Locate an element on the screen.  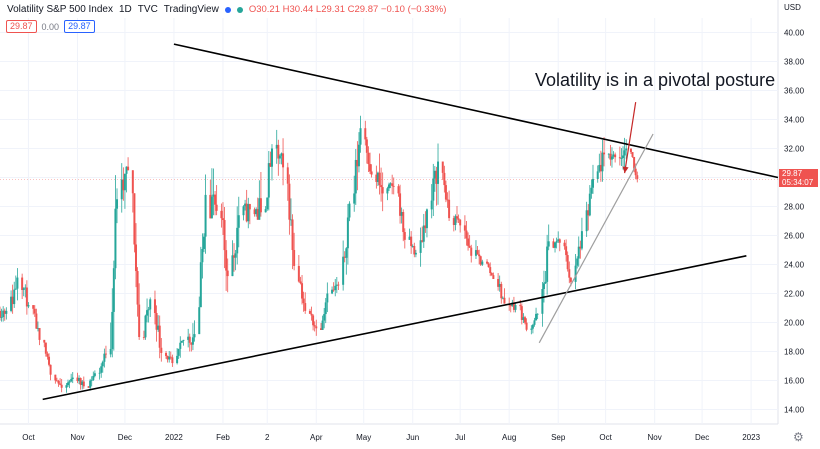
y-tick-label: 14.00 is located at coordinates (794, 410).